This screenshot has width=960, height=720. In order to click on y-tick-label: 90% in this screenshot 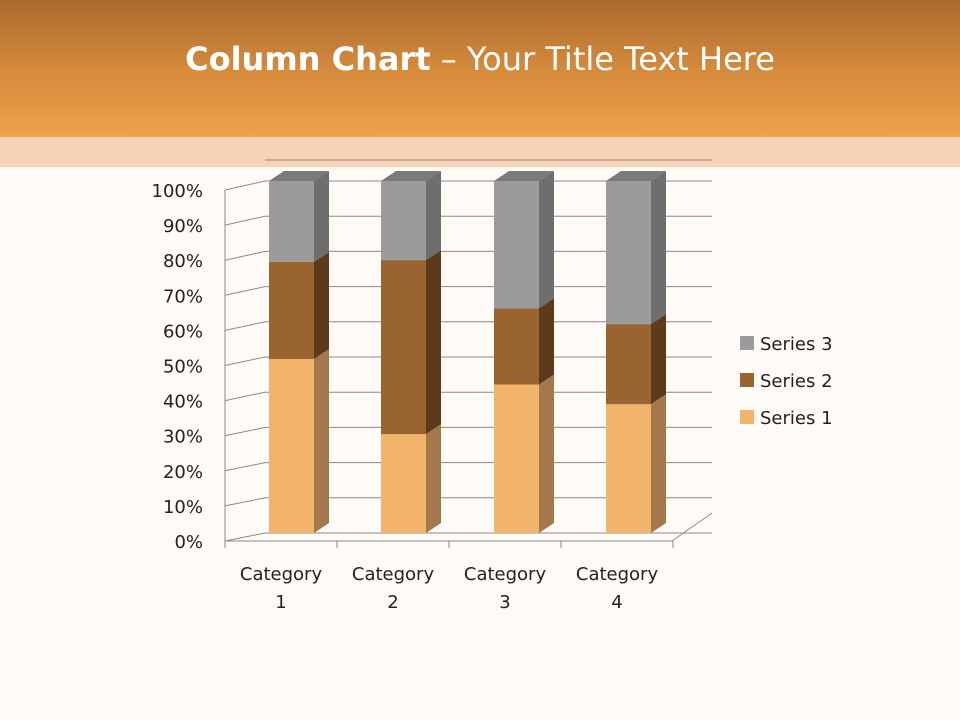, I will do `click(183, 226)`.